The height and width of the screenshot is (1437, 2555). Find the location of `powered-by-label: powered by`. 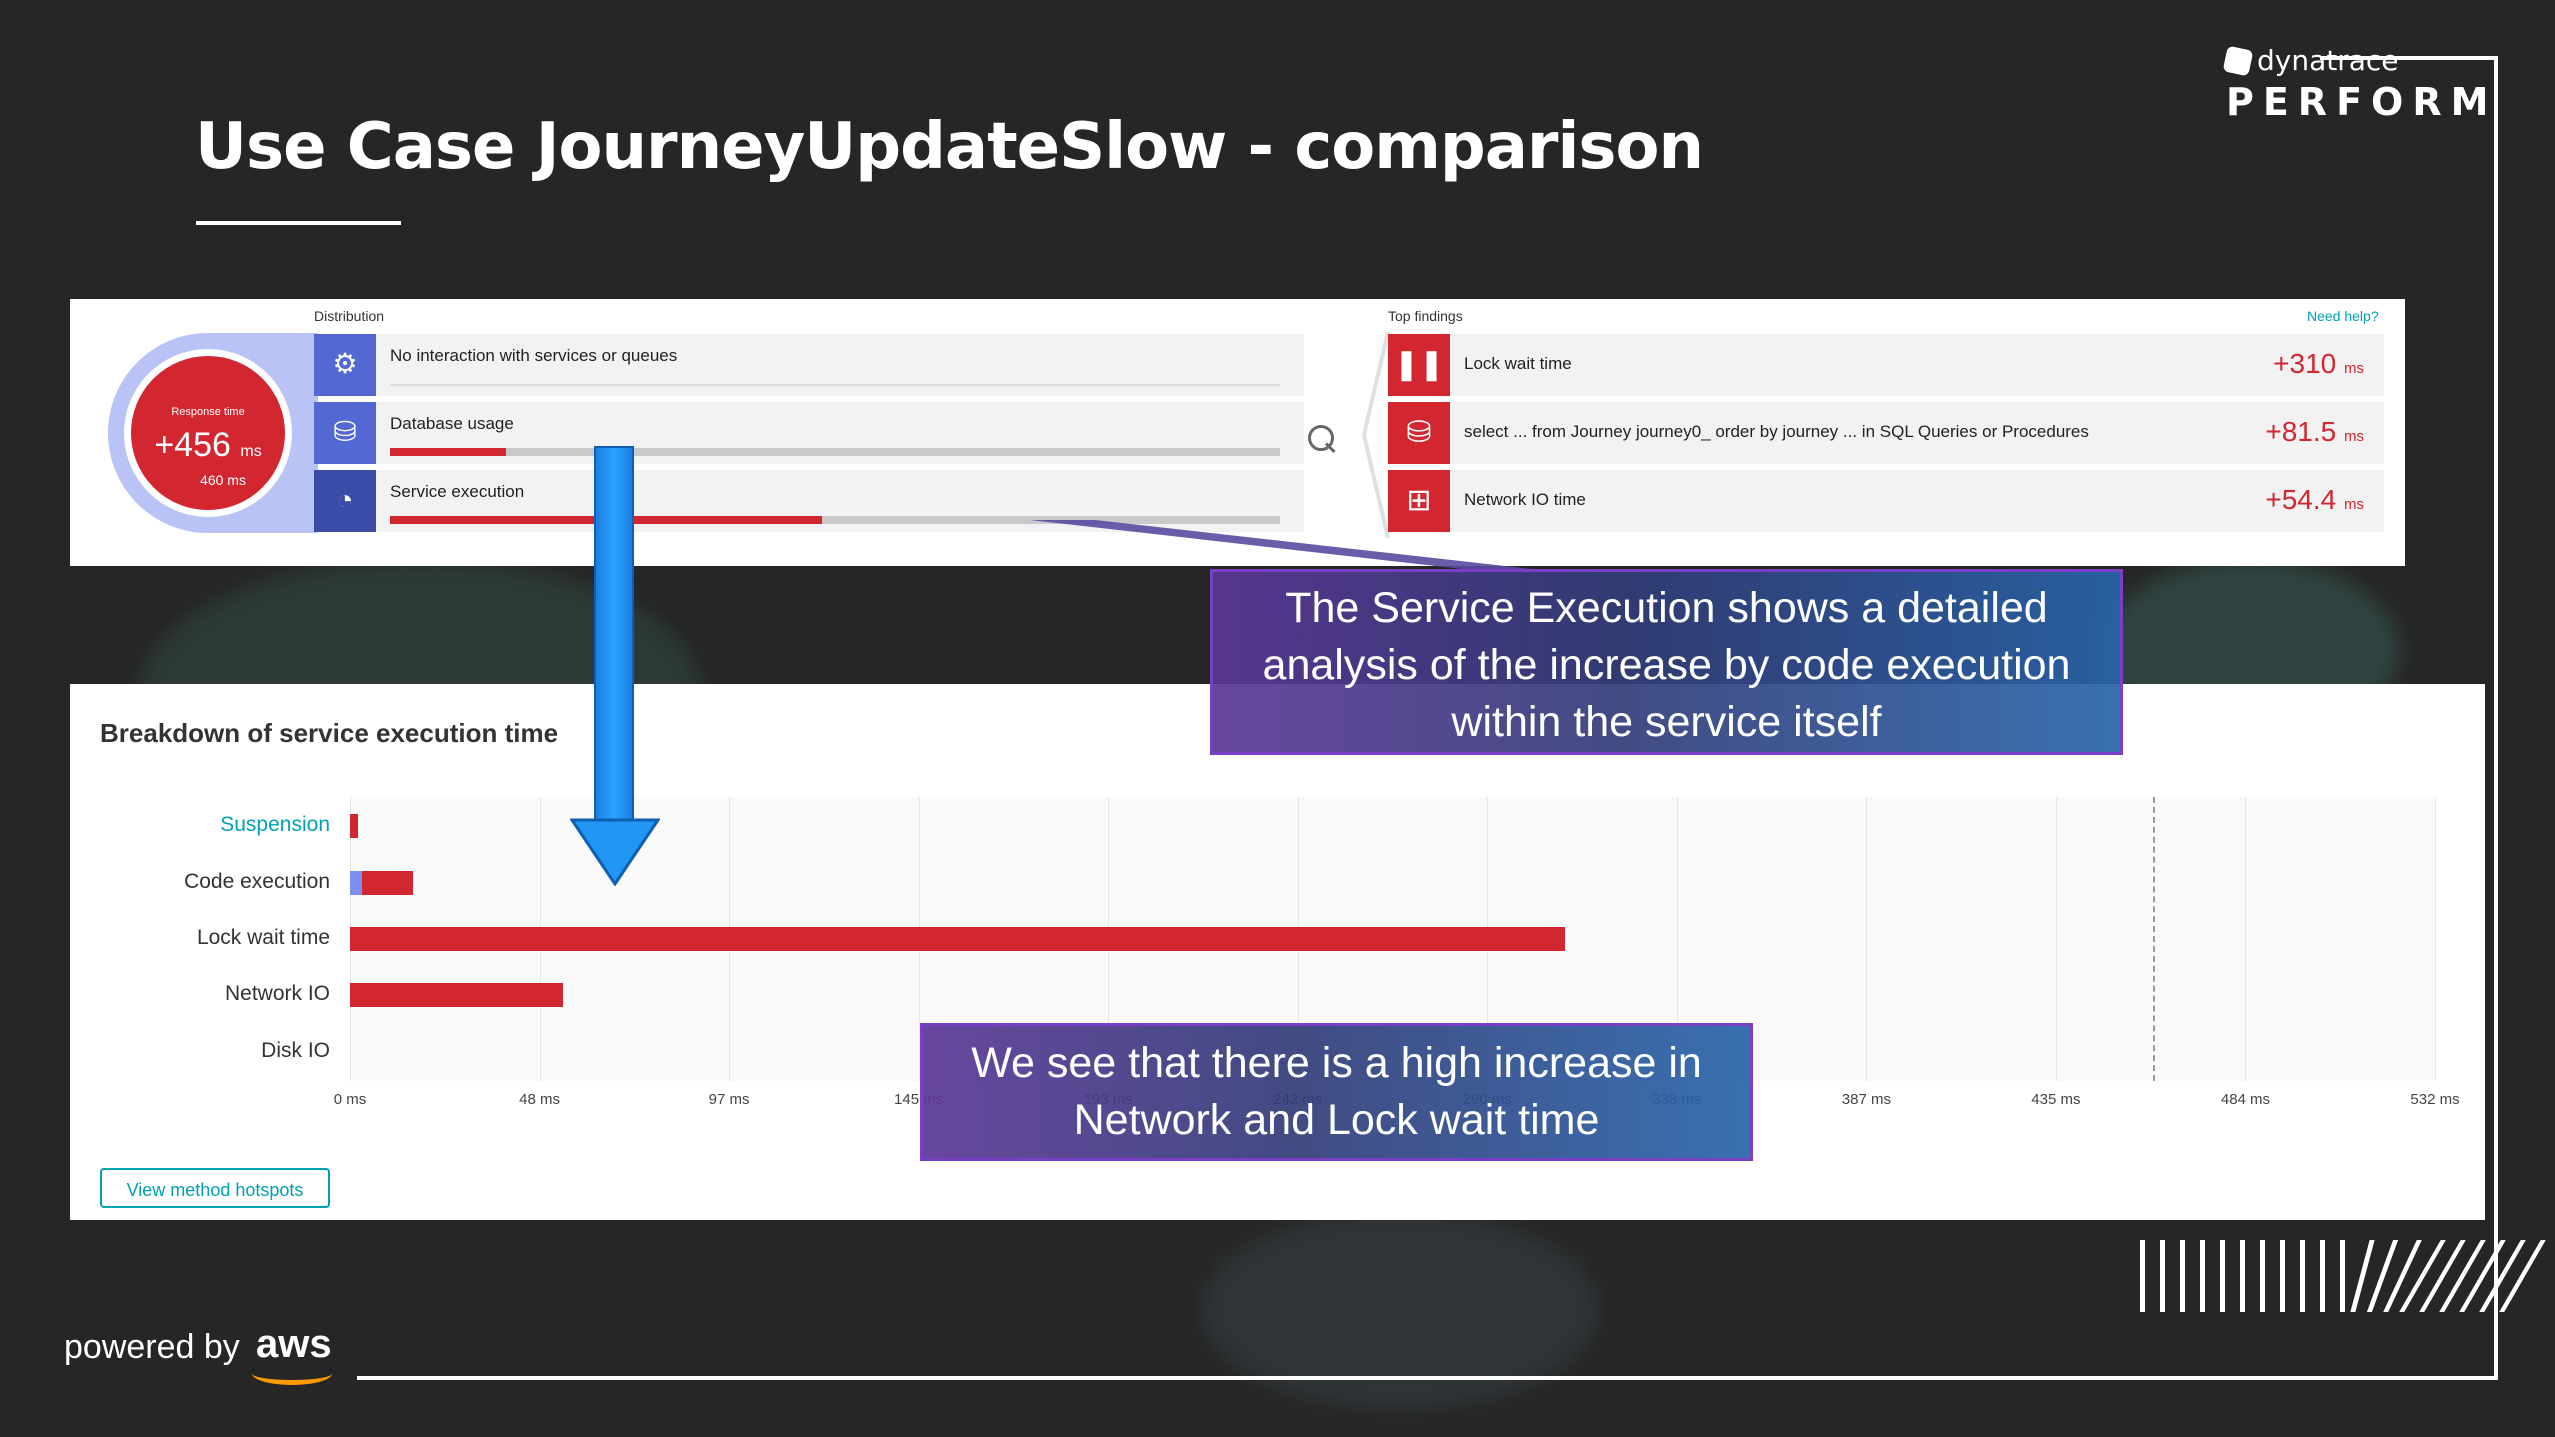

powered-by-label: powered by is located at coordinates (152, 1347).